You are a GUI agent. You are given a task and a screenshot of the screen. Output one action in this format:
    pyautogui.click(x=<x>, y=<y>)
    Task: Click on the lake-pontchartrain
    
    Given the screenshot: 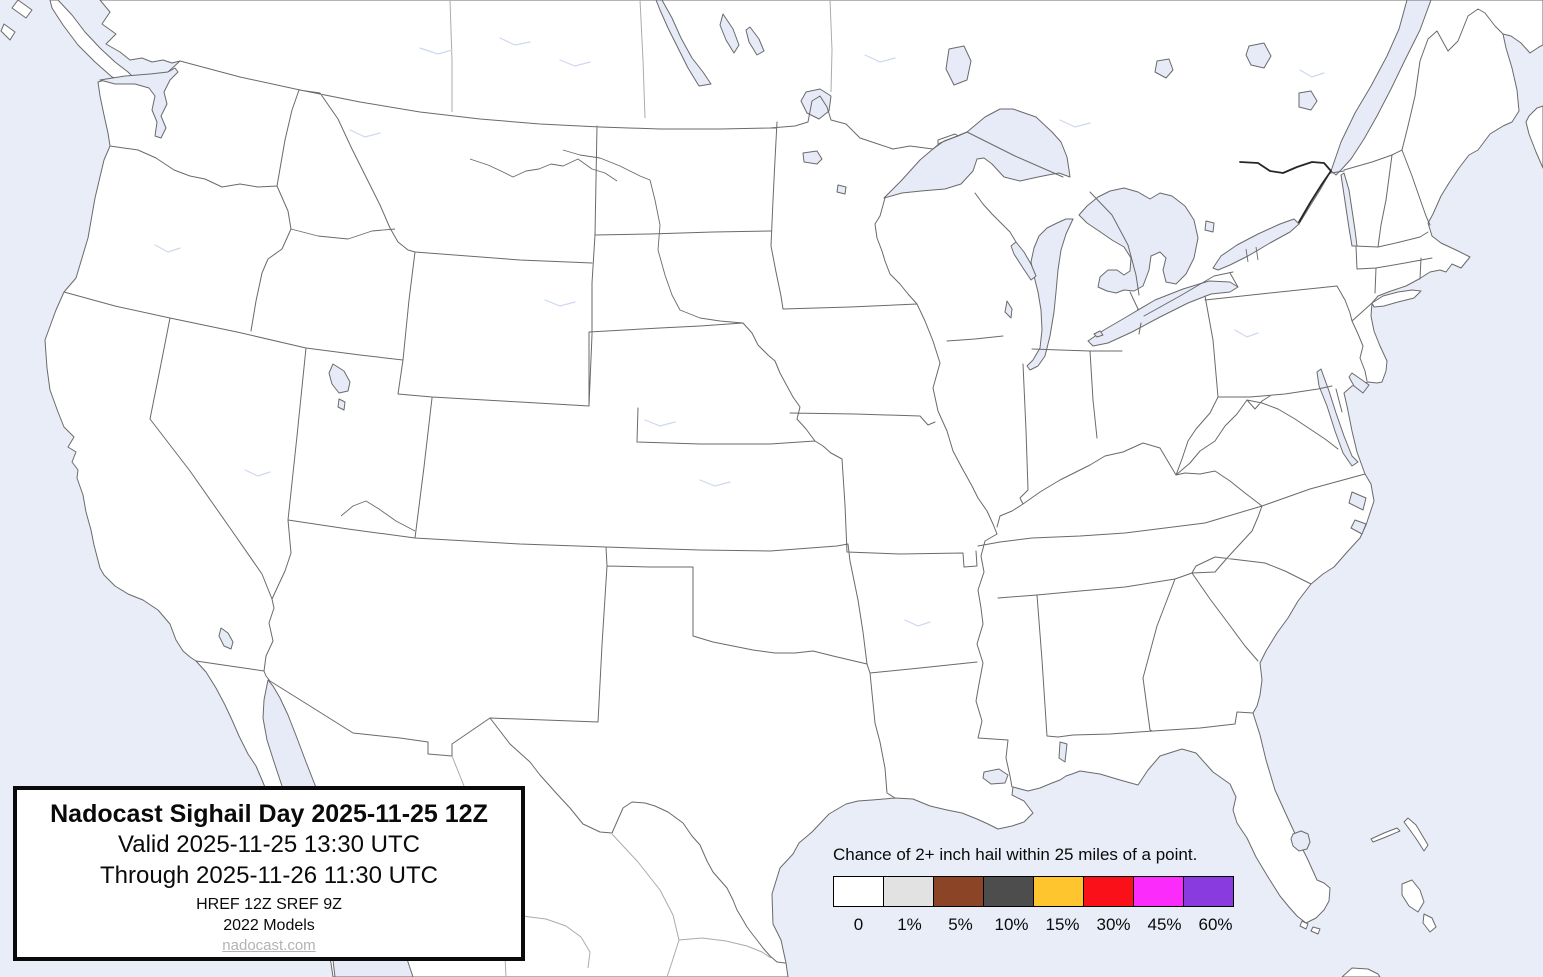 What is the action you would take?
    pyautogui.click(x=995, y=776)
    